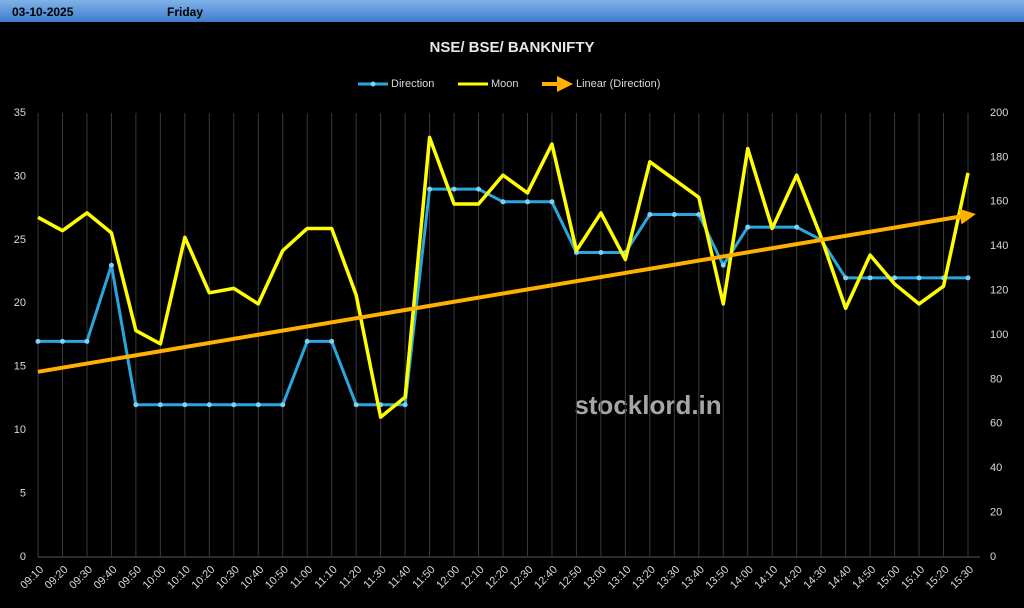 This screenshot has height=608, width=1024. What do you see at coordinates (620, 578) in the screenshot?
I see `x-tick-label: 13:10` at bounding box center [620, 578].